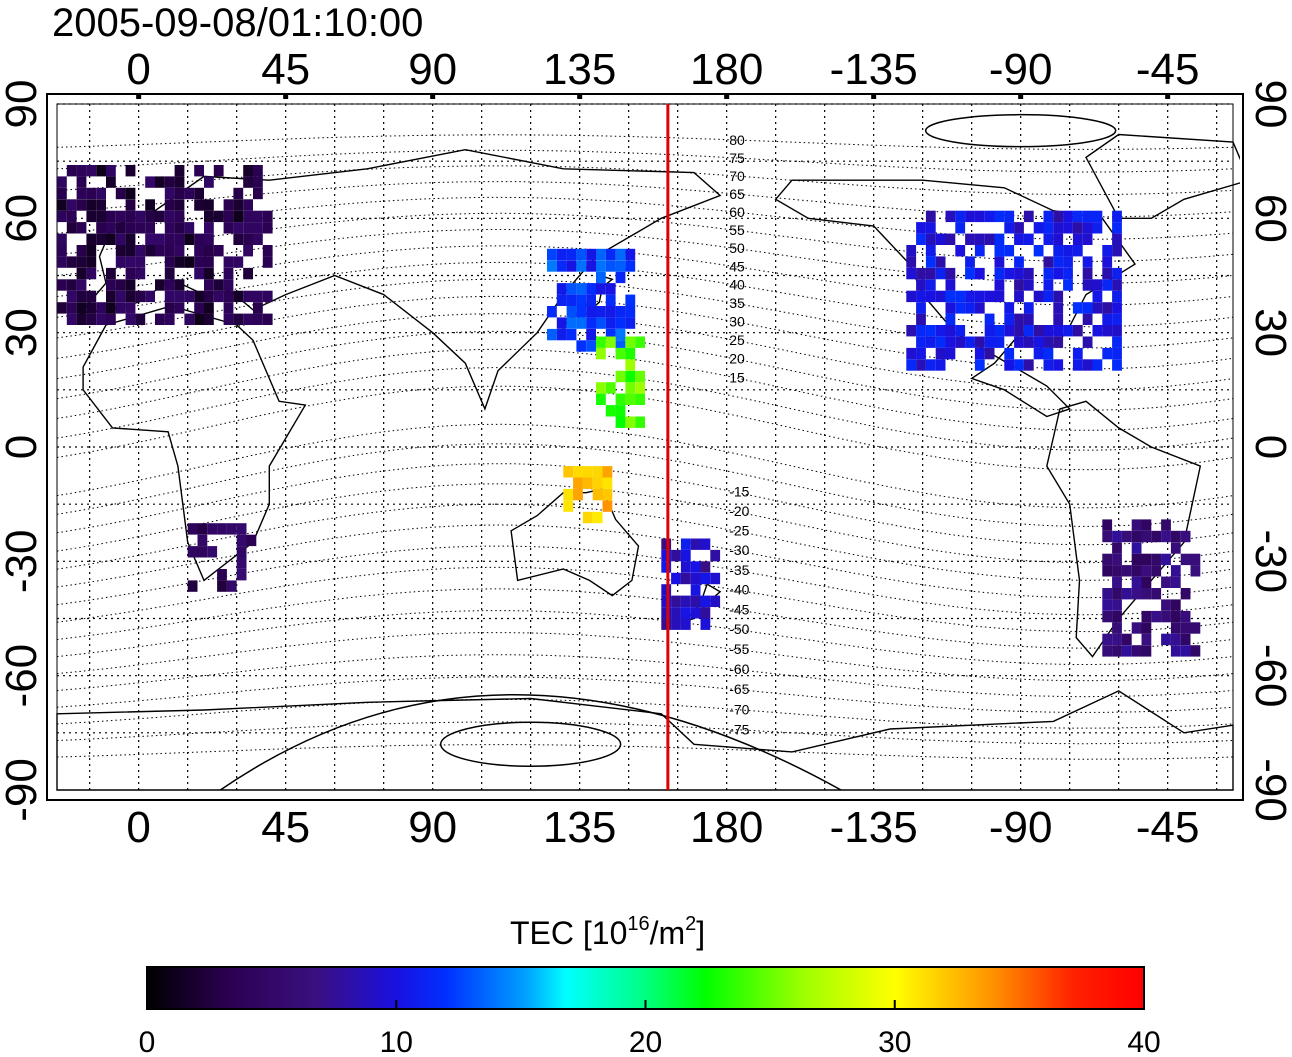 The height and width of the screenshot is (1057, 1292). Describe the element at coordinates (1021, 827) in the screenshot. I see `x-tick-label-bottom: -90` at that location.